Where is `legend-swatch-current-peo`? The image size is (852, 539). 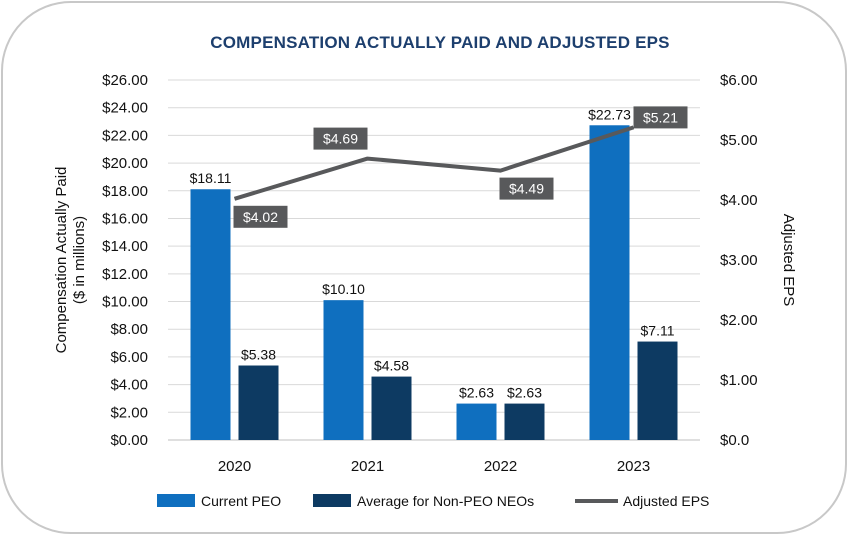
legend-swatch-current-peo is located at coordinates (176, 500).